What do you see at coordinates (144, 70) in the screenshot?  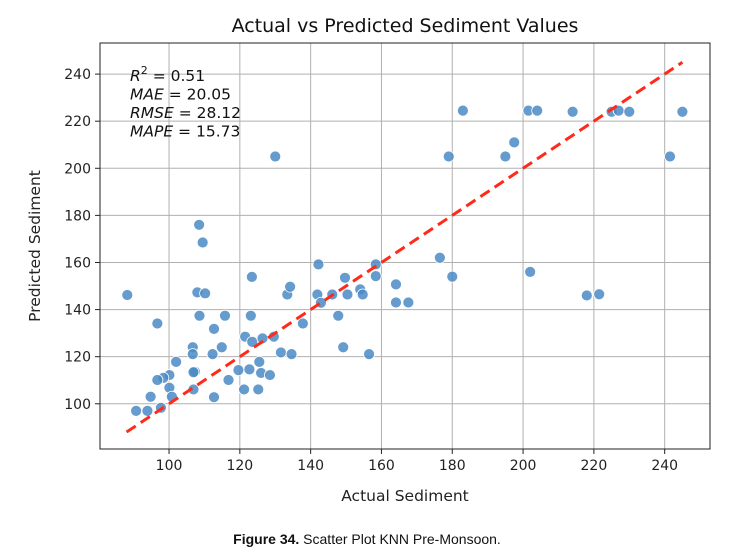 I see `stat-sup: 2` at bounding box center [144, 70].